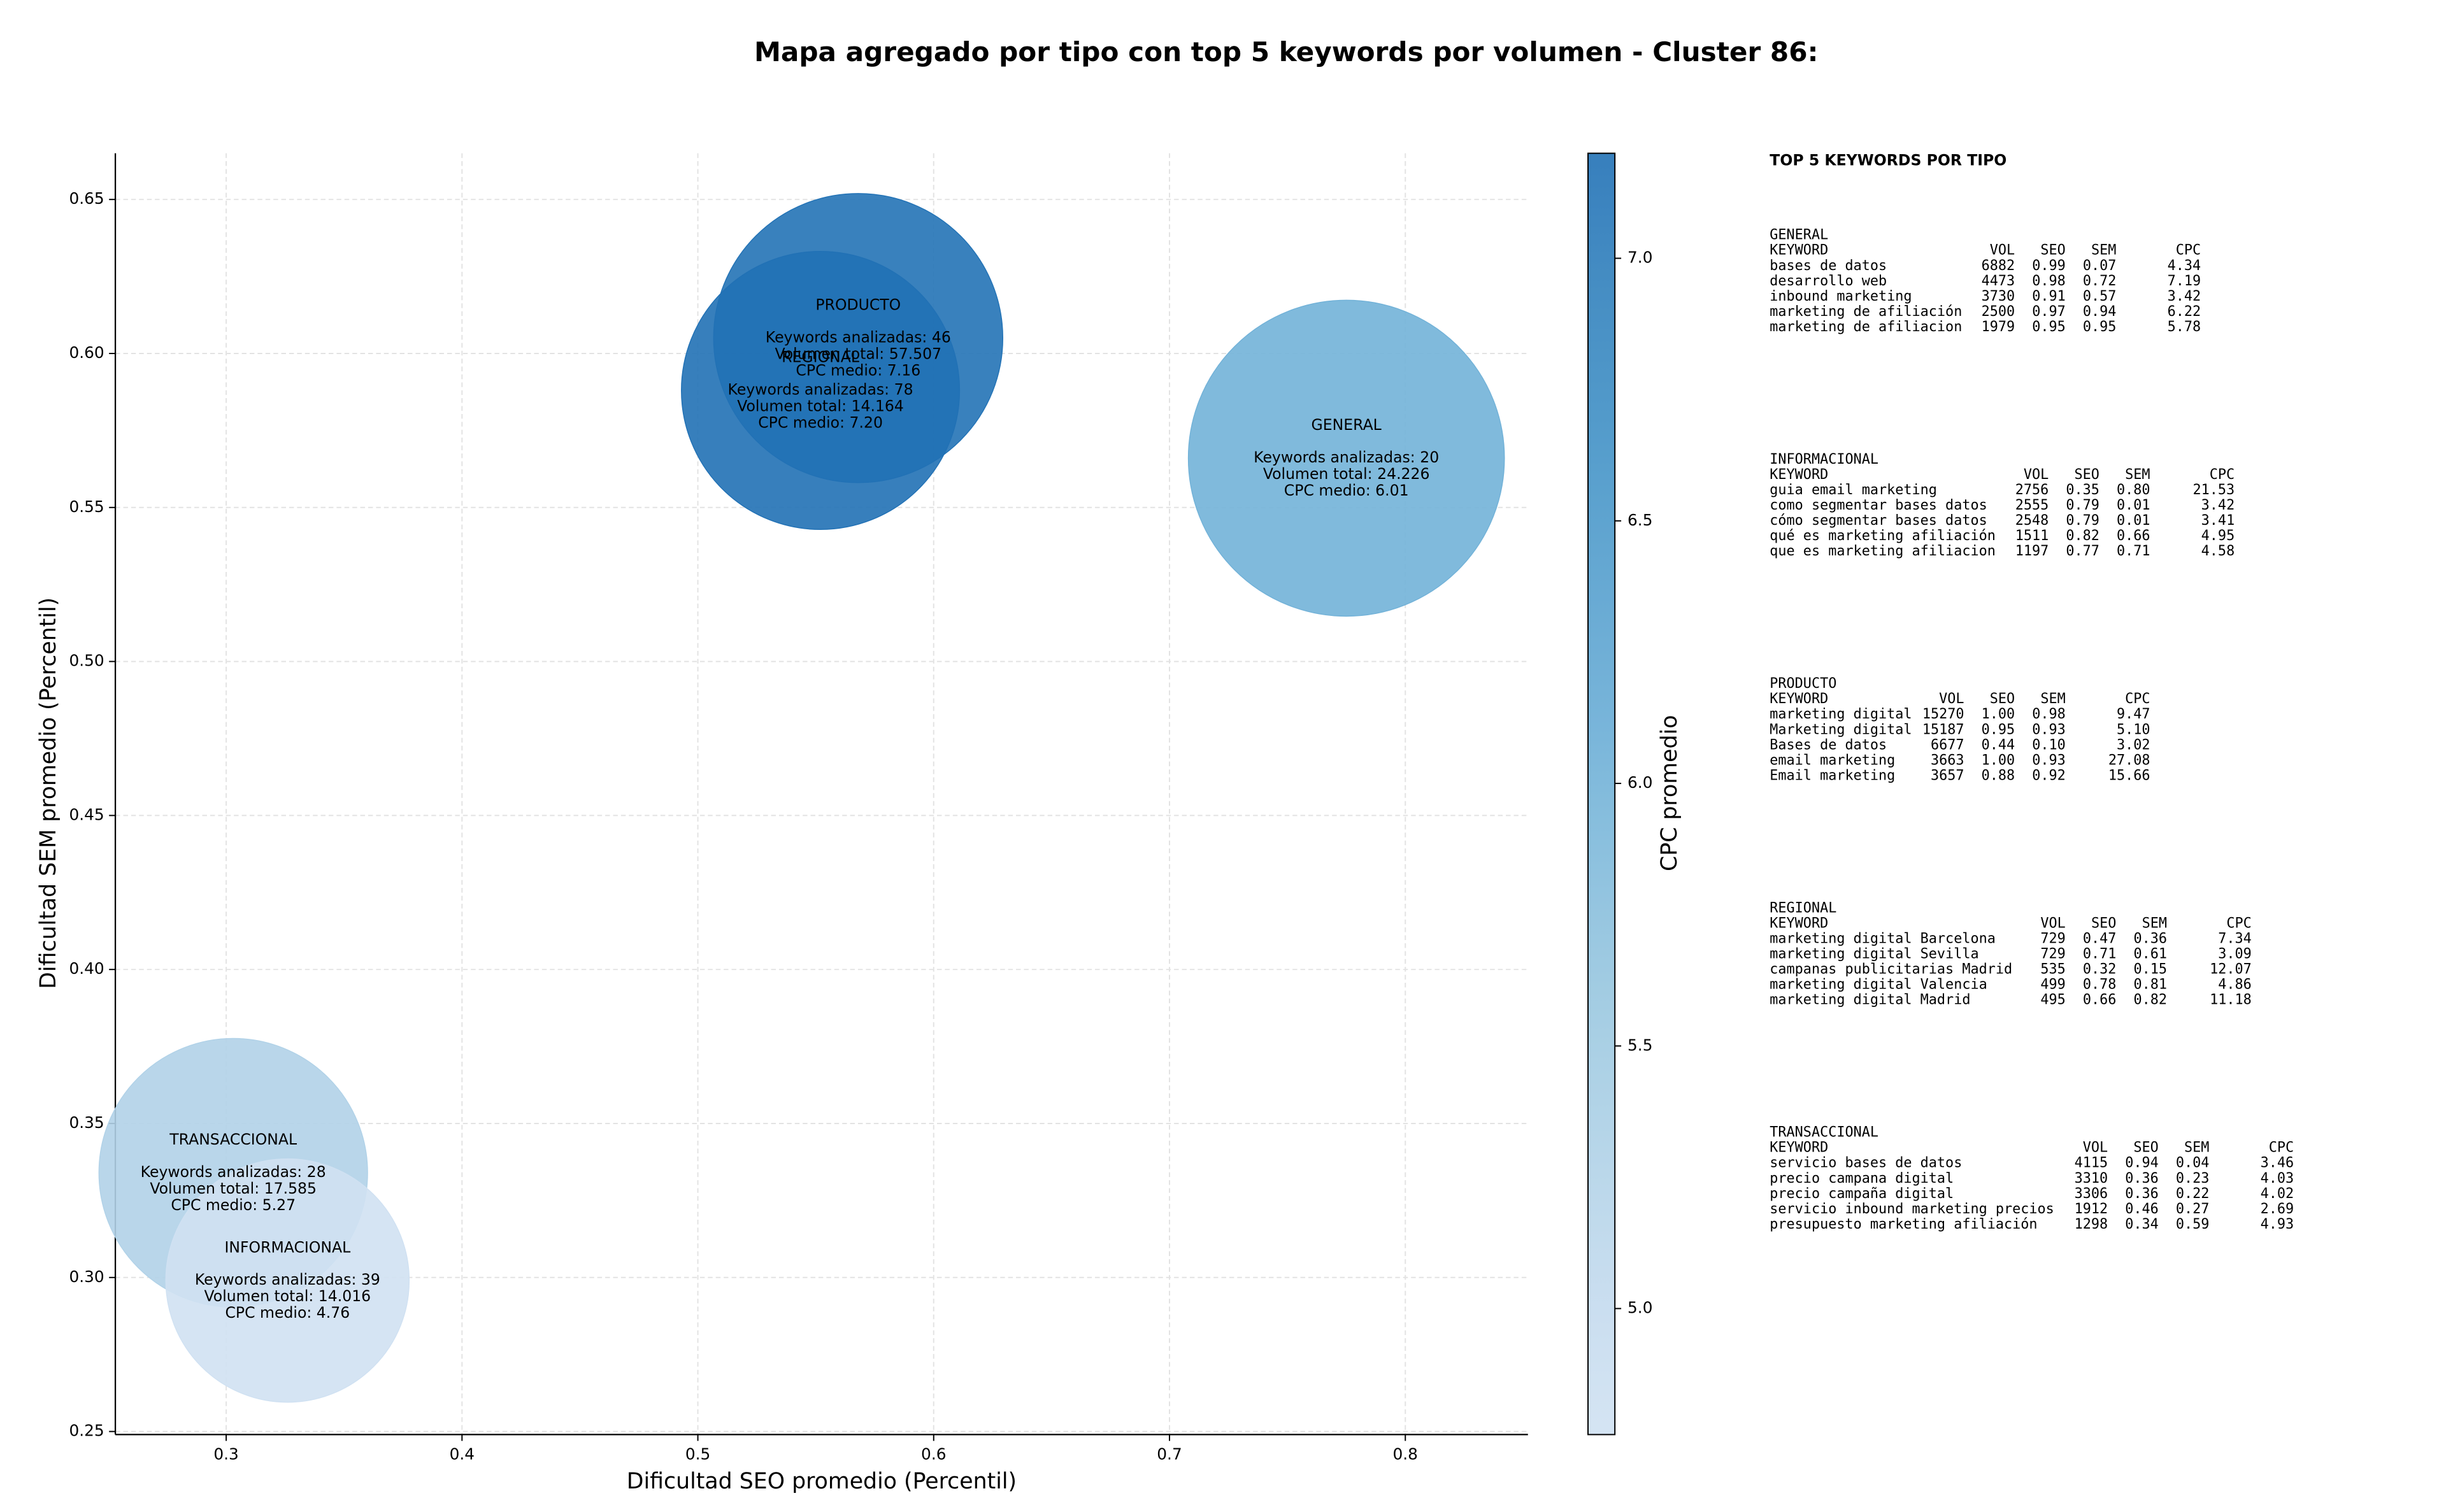 Image resolution: width=2446 pixels, height=1512 pixels. Describe the element at coordinates (1883, 536) in the screenshot. I see `table-cell: qué es marketing afiliación` at that location.